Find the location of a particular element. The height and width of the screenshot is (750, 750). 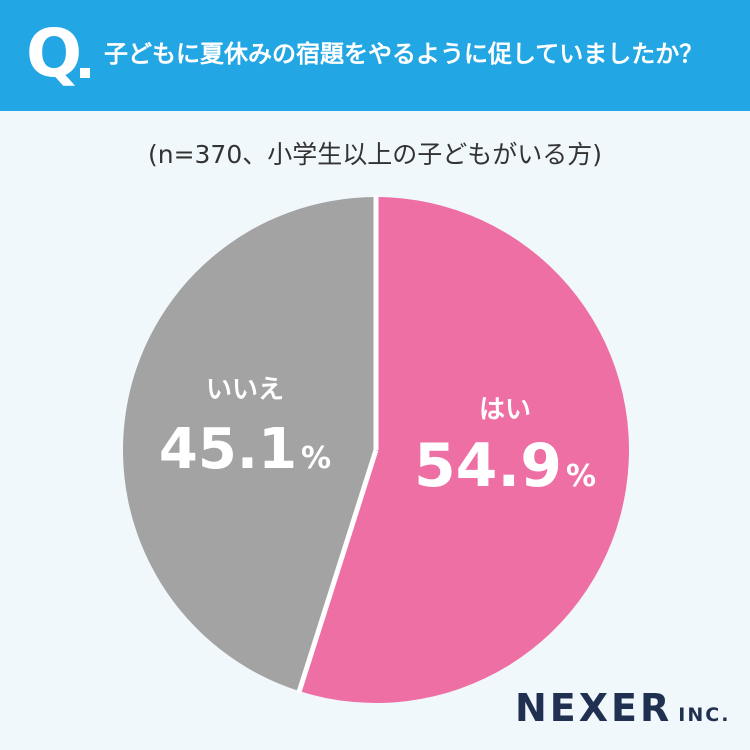

company-logo: NEXER INC. is located at coordinates (622, 708).